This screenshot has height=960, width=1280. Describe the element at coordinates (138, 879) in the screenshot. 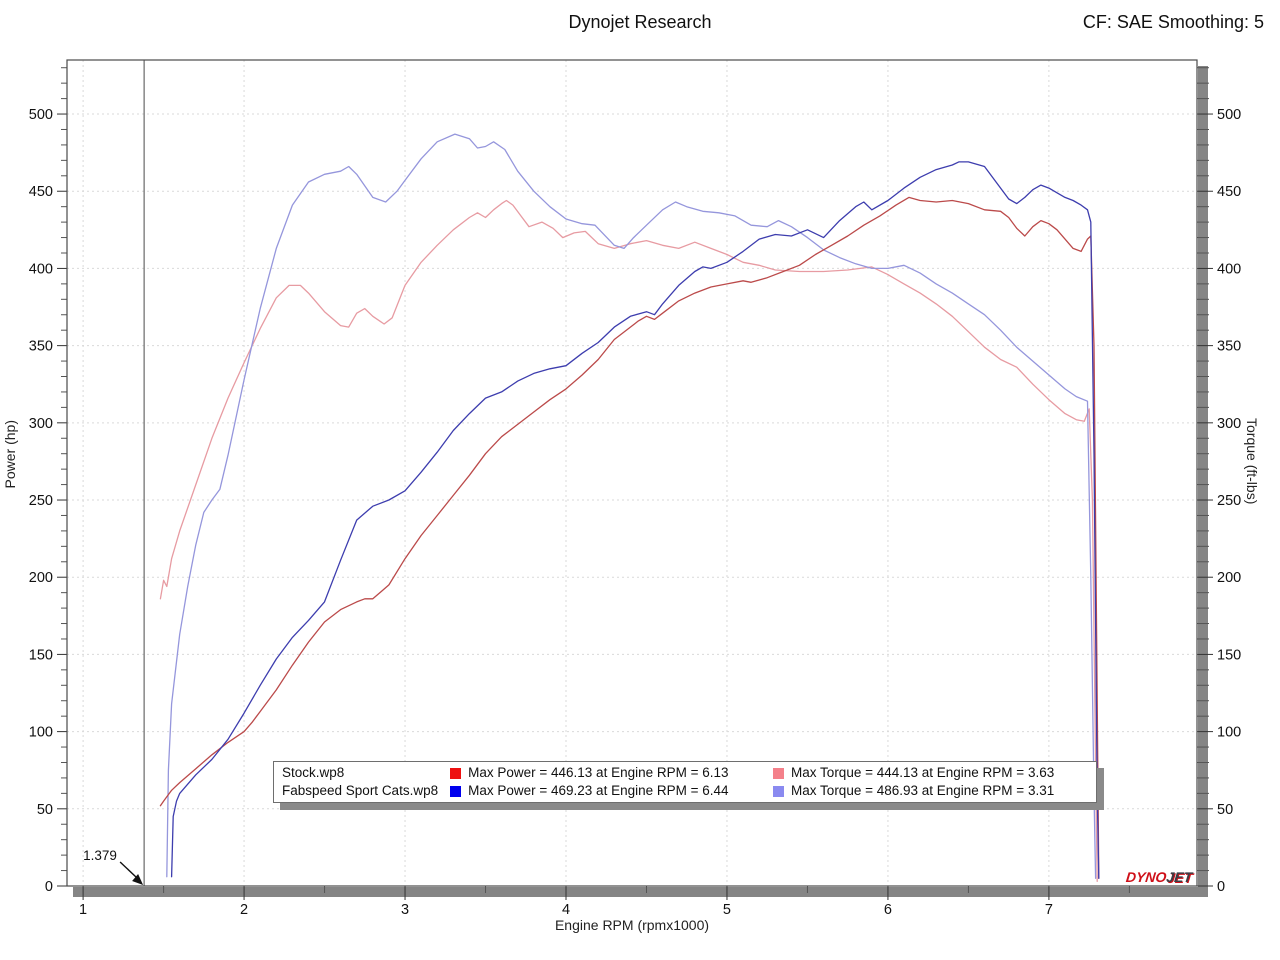

I see `rpm-marker-arrowhead` at that location.